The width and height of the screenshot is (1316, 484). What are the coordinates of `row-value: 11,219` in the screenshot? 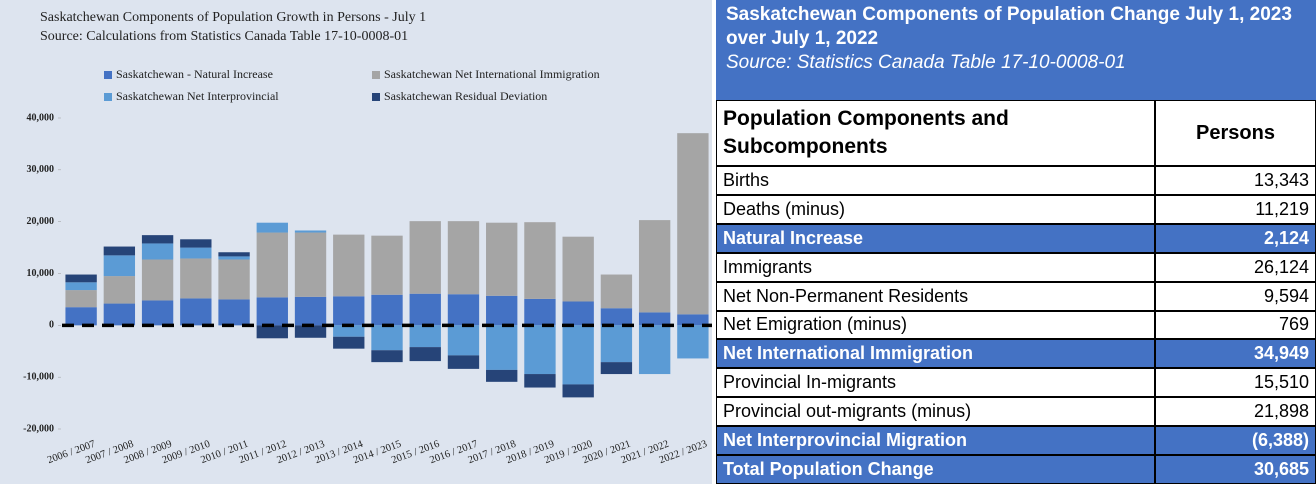 It's located at (1235, 209).